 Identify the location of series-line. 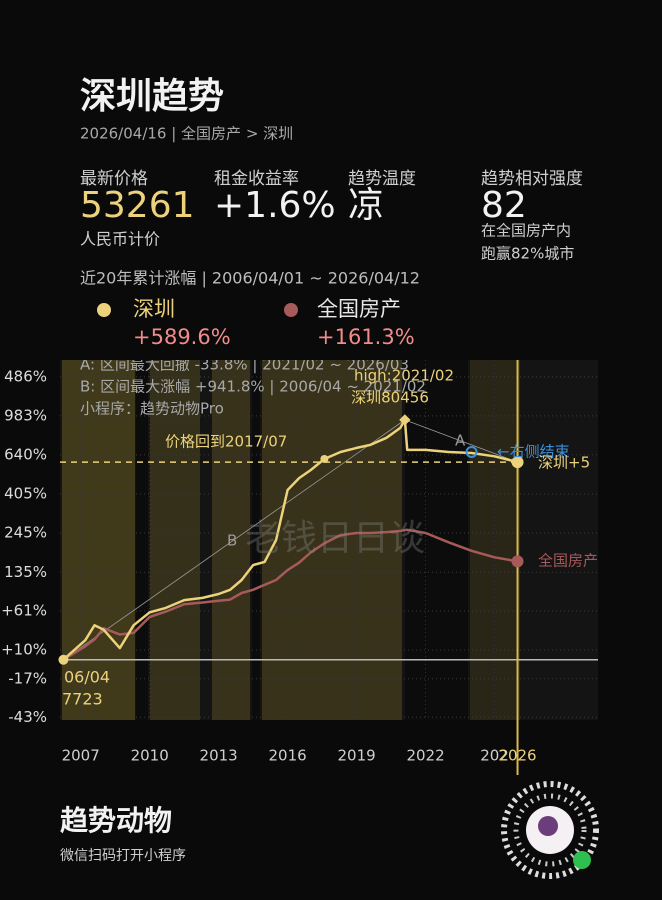
(290, 594).